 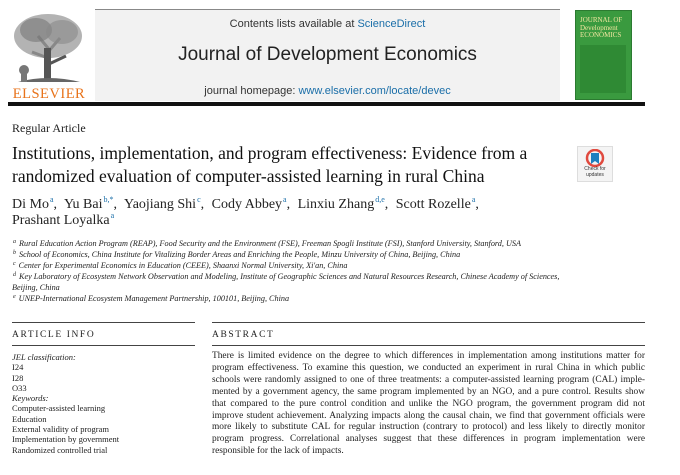 I want to click on jel-code: I28, so click(x=18, y=377).